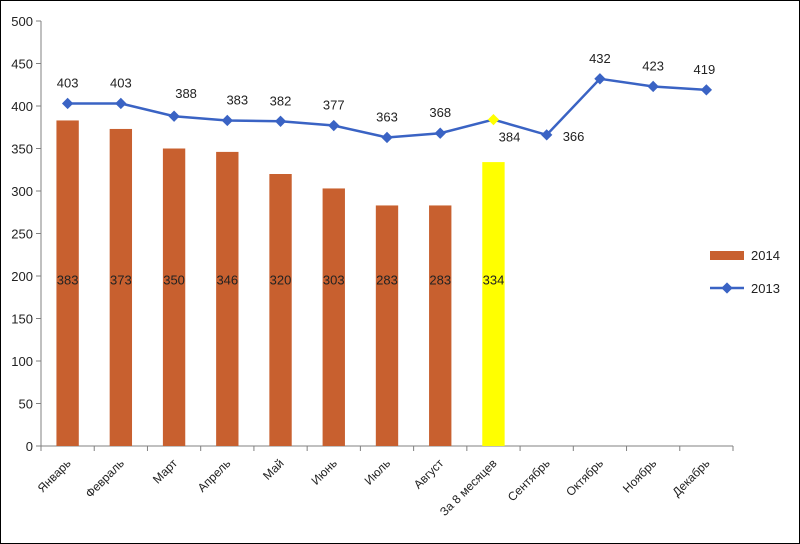 The height and width of the screenshot is (544, 800). What do you see at coordinates (22, 106) in the screenshot?
I see `y-tick-label: 400` at bounding box center [22, 106].